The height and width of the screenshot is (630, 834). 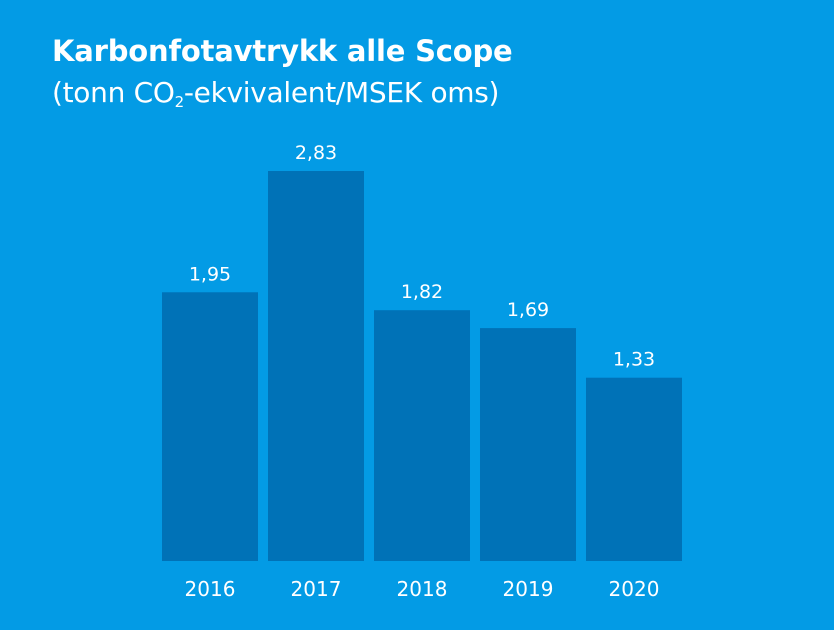 What do you see at coordinates (210, 274) in the screenshot?
I see `bar-value-label-2016: 1,95` at bounding box center [210, 274].